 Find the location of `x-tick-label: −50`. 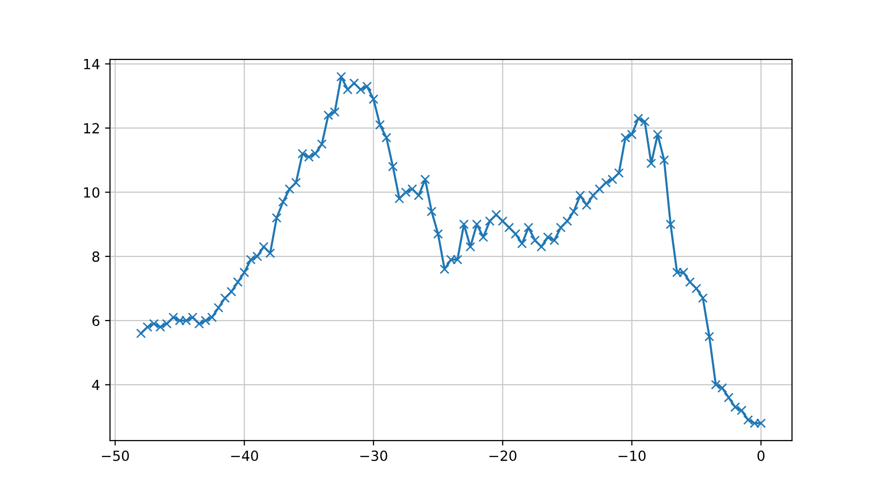

x-tick-label: −50 is located at coordinates (115, 456).